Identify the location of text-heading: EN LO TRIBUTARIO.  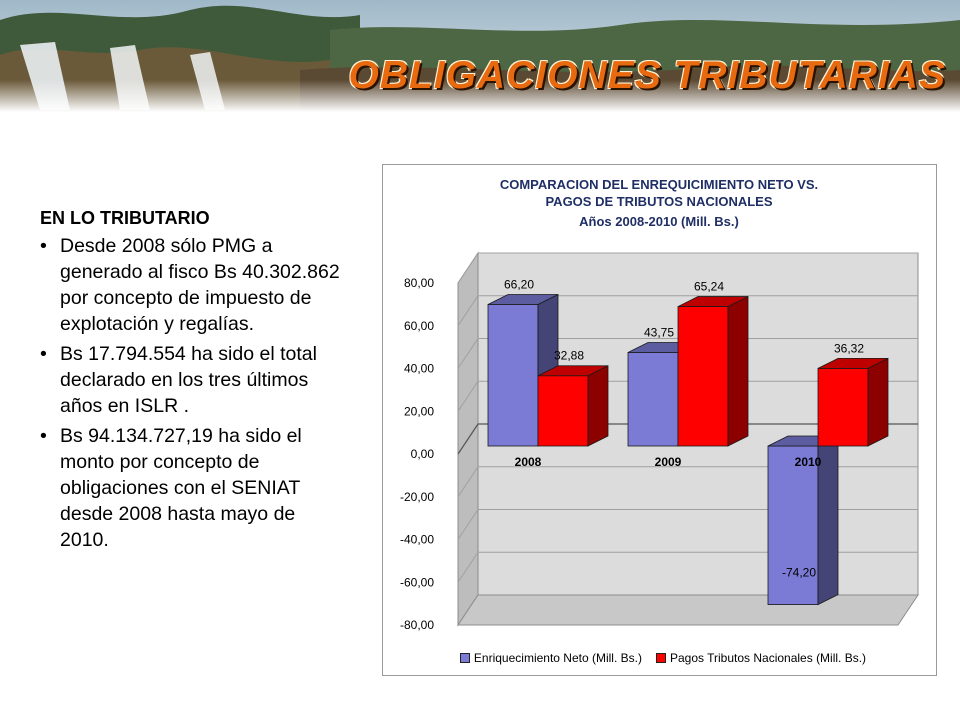
(125, 218).